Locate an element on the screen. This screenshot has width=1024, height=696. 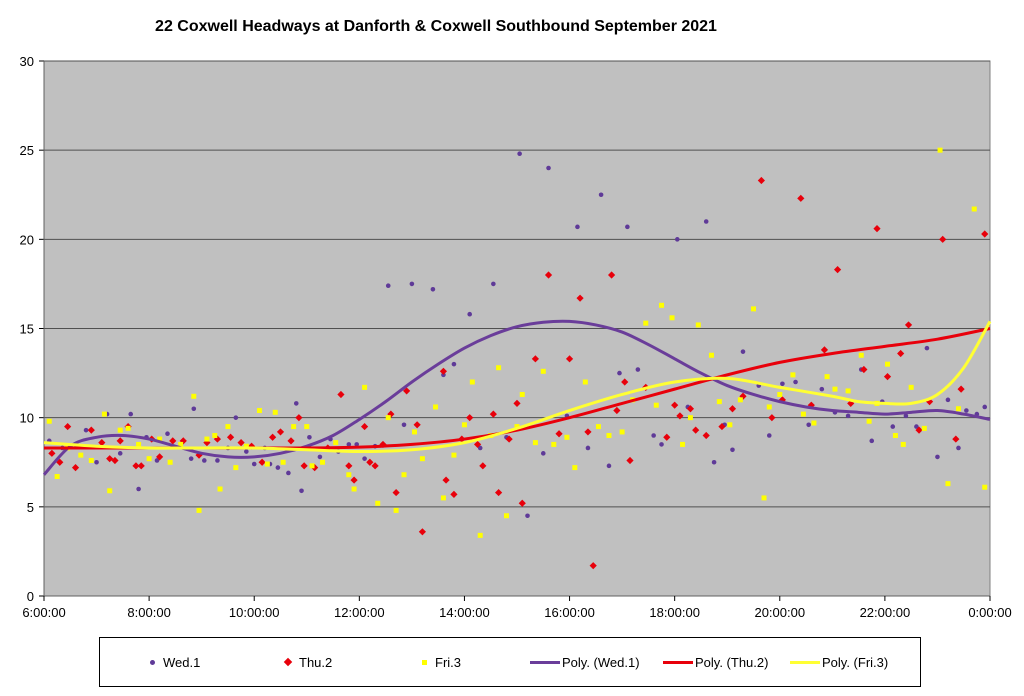
x-tick-label: 16:00:00 is located at coordinates (569, 612).